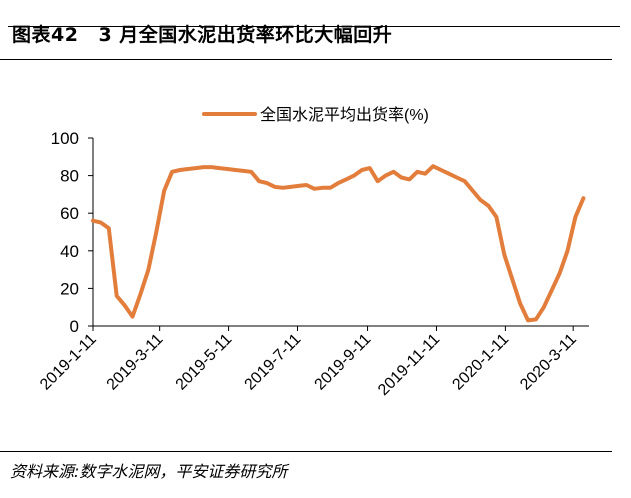 This screenshot has height=498, width=631. Describe the element at coordinates (149, 471) in the screenshot. I see `source-note: 资料来源:数字水泥网，平安证券研究所` at that location.